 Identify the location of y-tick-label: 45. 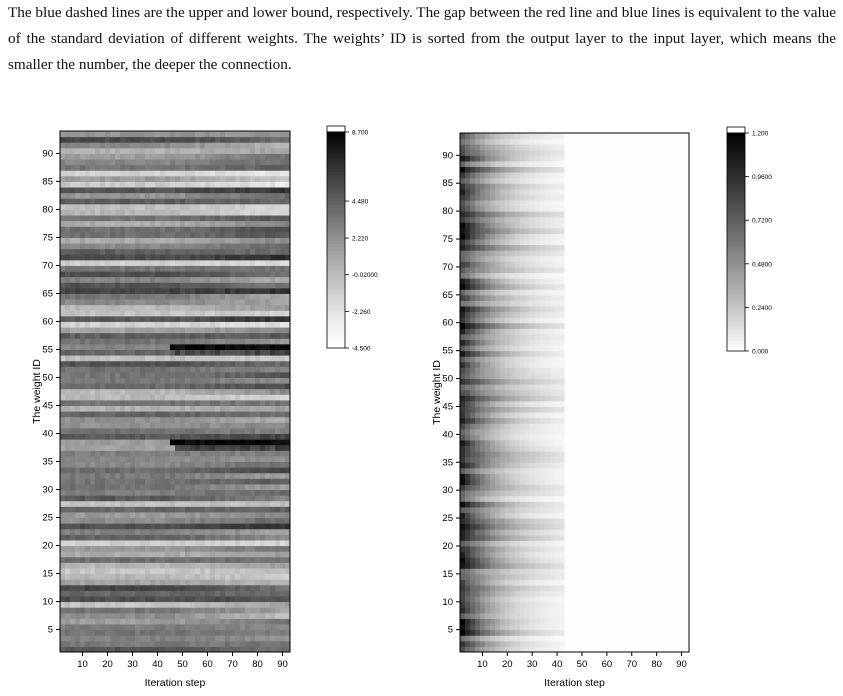
(47, 406).